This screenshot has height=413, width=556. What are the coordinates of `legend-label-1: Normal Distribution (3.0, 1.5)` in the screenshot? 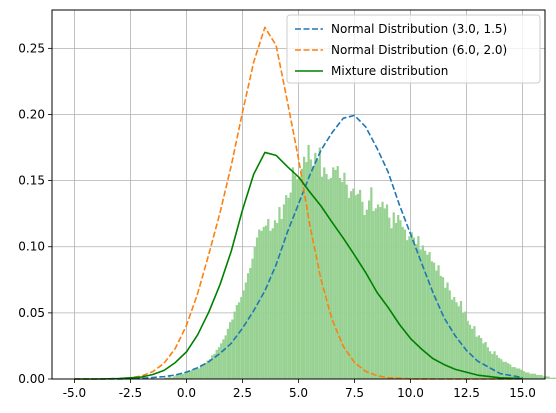 It's located at (419, 29).